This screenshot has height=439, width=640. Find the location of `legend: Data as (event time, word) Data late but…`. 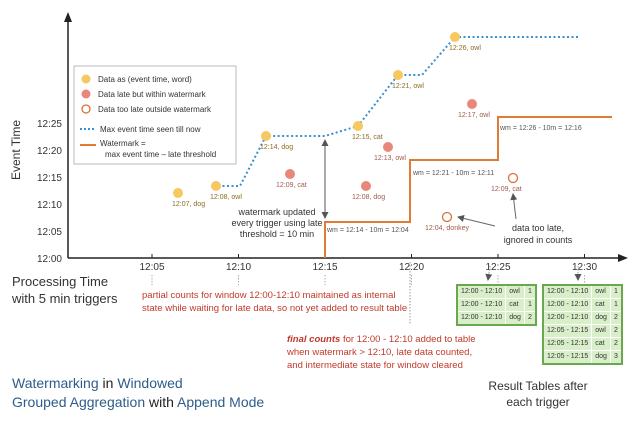

legend: Data as (event time, word) Data late but… is located at coordinates (155, 115).